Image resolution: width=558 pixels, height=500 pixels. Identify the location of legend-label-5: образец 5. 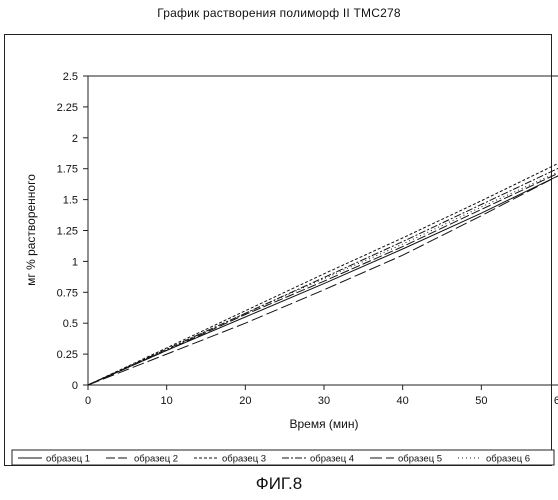
(420, 459).